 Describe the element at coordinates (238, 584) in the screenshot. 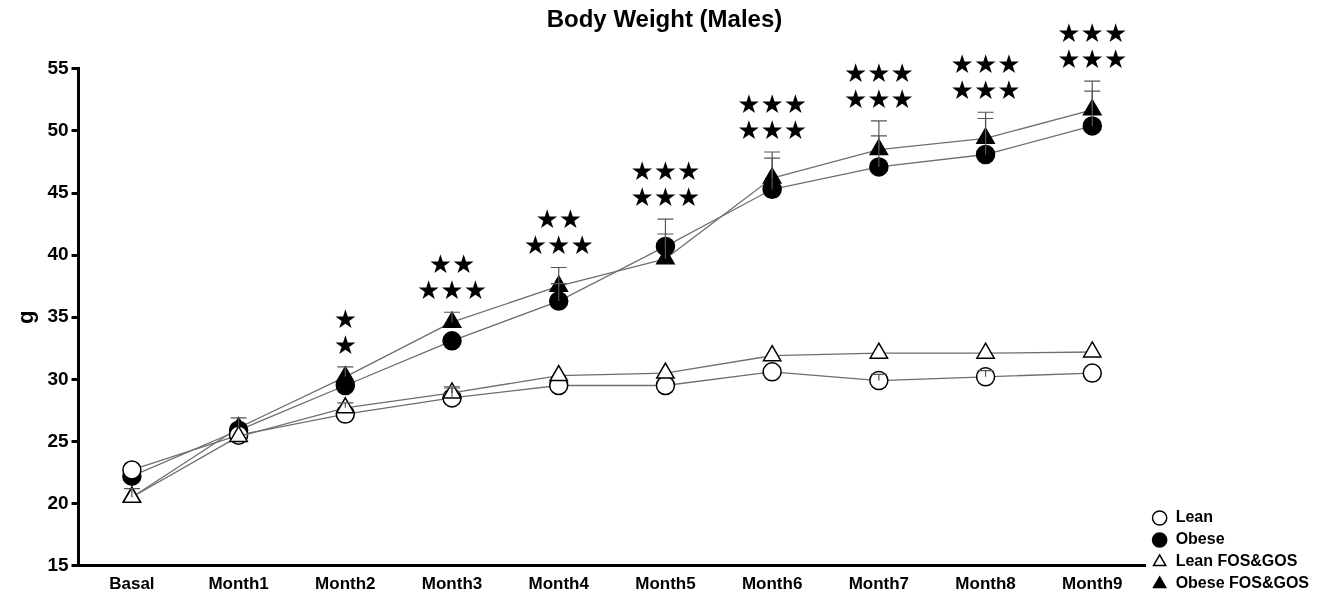

I see `x-tick-label: Month1` at that location.